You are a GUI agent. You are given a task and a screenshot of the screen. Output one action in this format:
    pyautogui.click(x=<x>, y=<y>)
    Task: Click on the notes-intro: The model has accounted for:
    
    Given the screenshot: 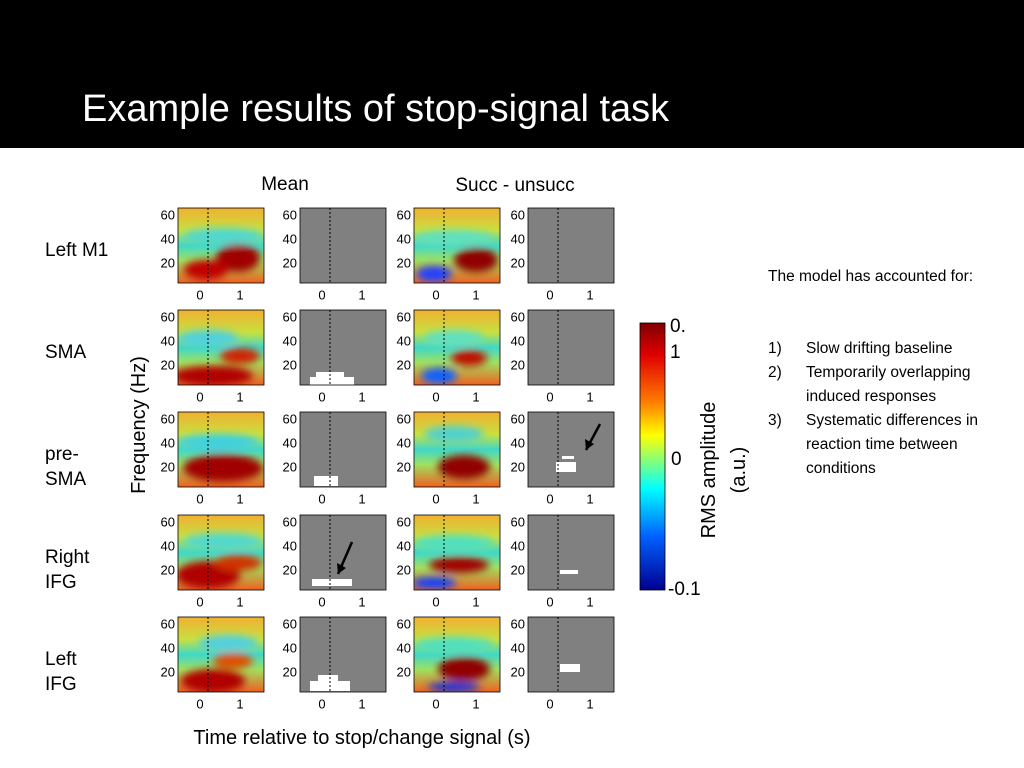 What is the action you would take?
    pyautogui.click(x=871, y=276)
    